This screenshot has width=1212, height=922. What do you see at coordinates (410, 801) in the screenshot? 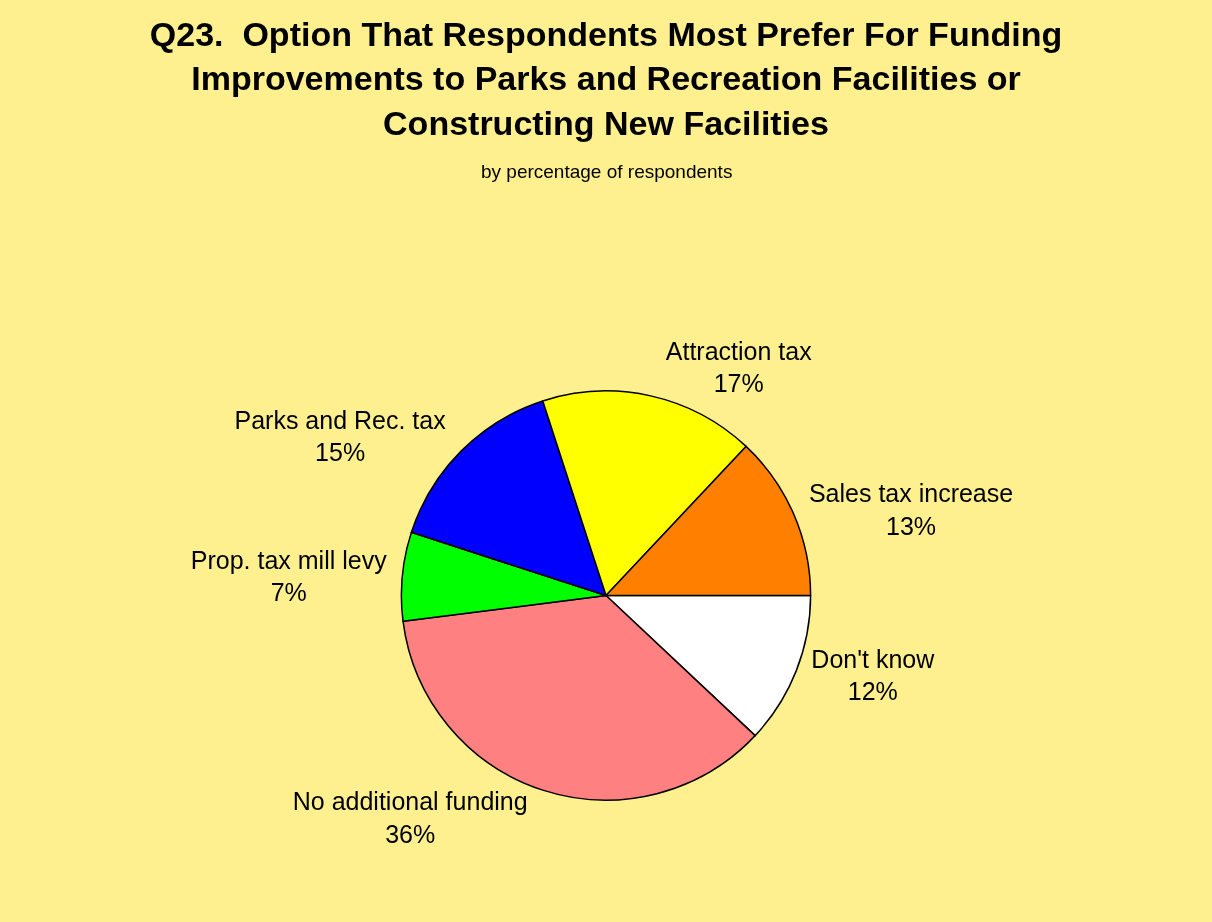
I see `slice-label: No additional funding` at bounding box center [410, 801].